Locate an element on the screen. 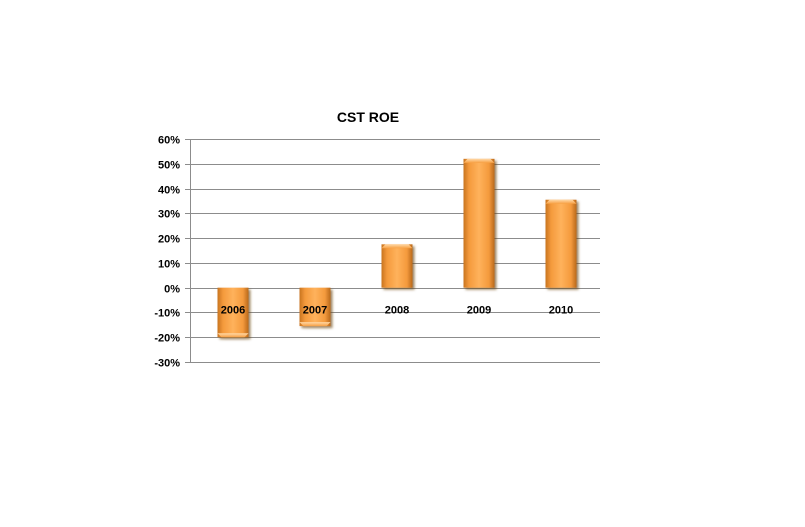 This screenshot has height=527, width=805. x-axis-category-labels: 2006 2007 2008 2009 2010 is located at coordinates (397, 311).